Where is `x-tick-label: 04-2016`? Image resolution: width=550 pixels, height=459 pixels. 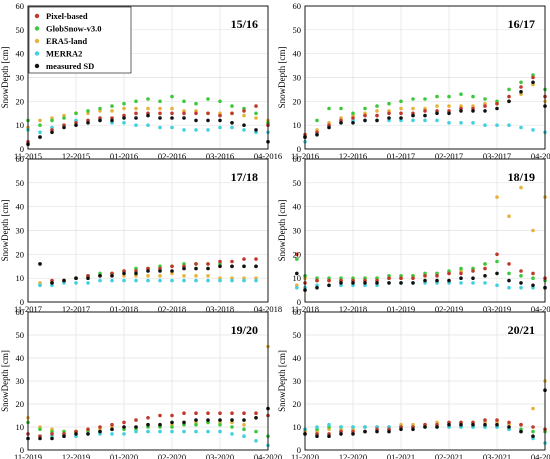 x-tick-label: 04-2016 is located at coordinates (268, 156).